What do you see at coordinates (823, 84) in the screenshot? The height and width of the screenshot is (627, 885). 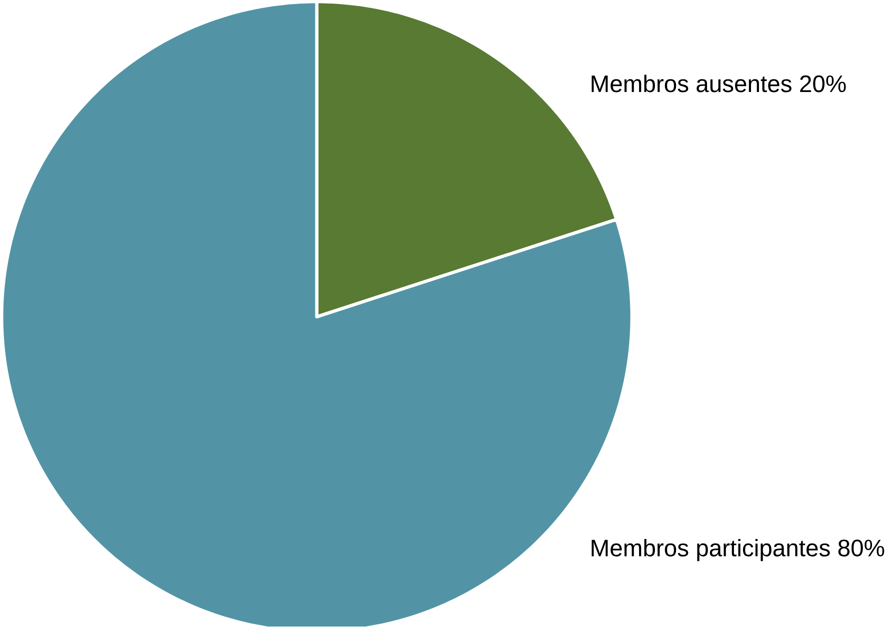 I see `data-label: 20%` at bounding box center [823, 84].